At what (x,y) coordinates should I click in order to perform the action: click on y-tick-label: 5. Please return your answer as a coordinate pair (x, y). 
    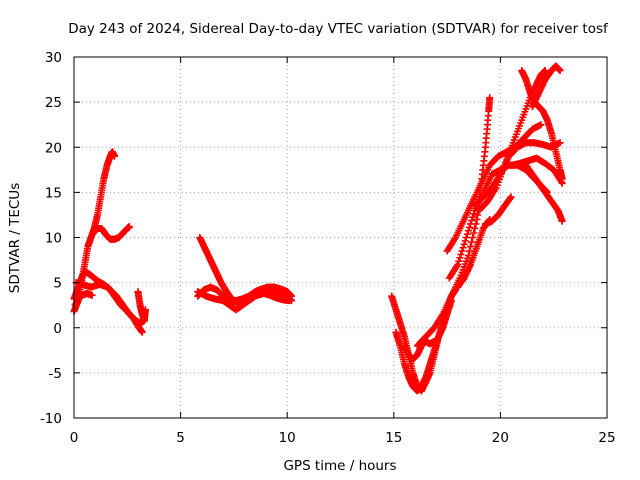
    Looking at the image, I should click on (57, 284).